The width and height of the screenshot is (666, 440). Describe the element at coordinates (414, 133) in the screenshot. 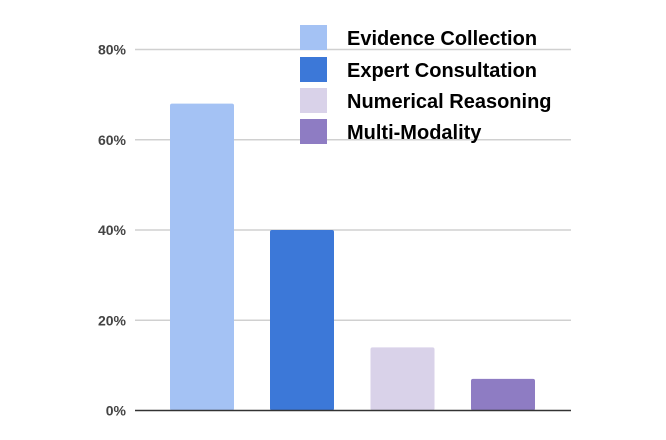

I see `legend-label: Multi-Modality` at that location.